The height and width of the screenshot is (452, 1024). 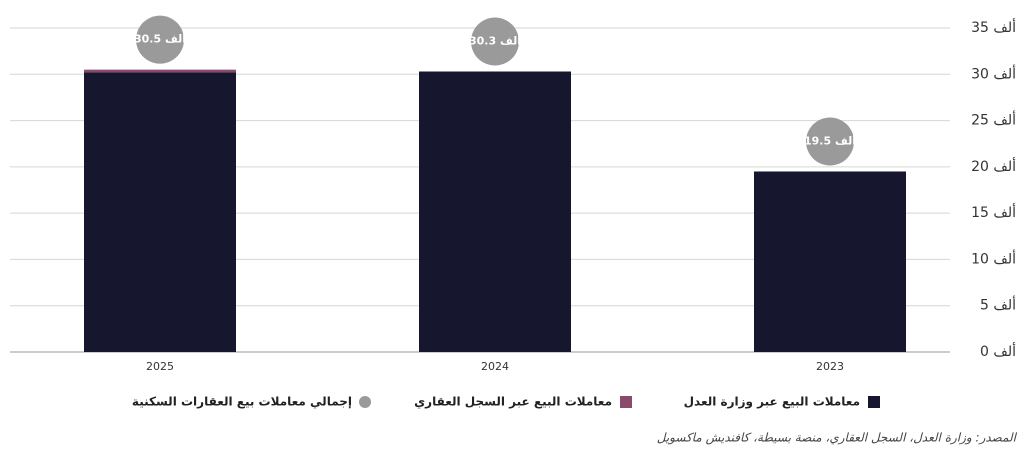 What do you see at coordinates (993, 166) in the screenshot?
I see `y-tick-label: 20 ألف` at bounding box center [993, 166].